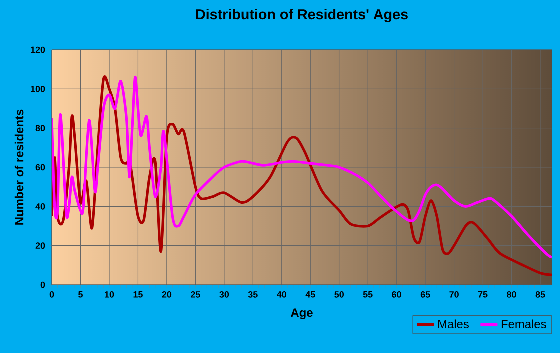 The width and height of the screenshot is (560, 353). What do you see at coordinates (483, 295) in the screenshot?
I see `x-tick-label: 75` at bounding box center [483, 295].